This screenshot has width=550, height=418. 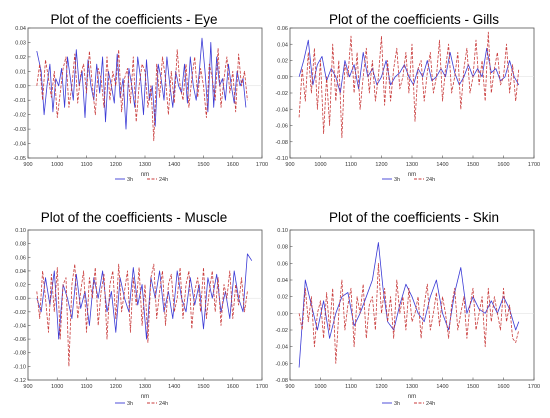 I want to click on y-tick-label: -0.01, so click(x=19, y=101).